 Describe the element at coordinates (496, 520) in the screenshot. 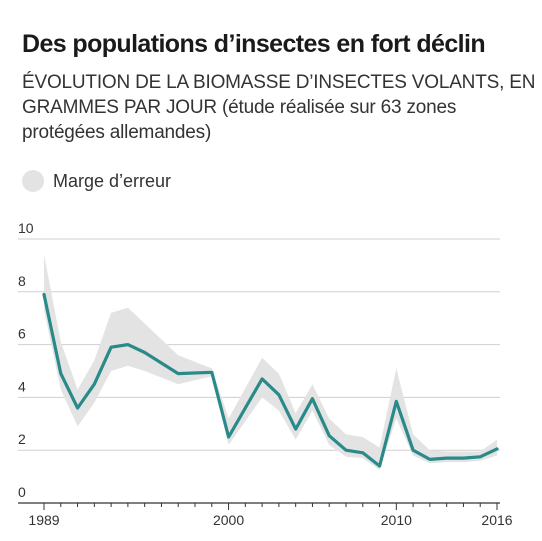

I see `x-tick-label-2016: 2016` at that location.